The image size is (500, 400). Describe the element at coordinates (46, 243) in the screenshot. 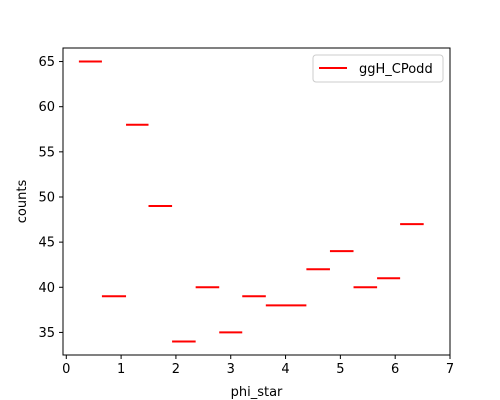

I see `y-tick-label: 45` at that location.